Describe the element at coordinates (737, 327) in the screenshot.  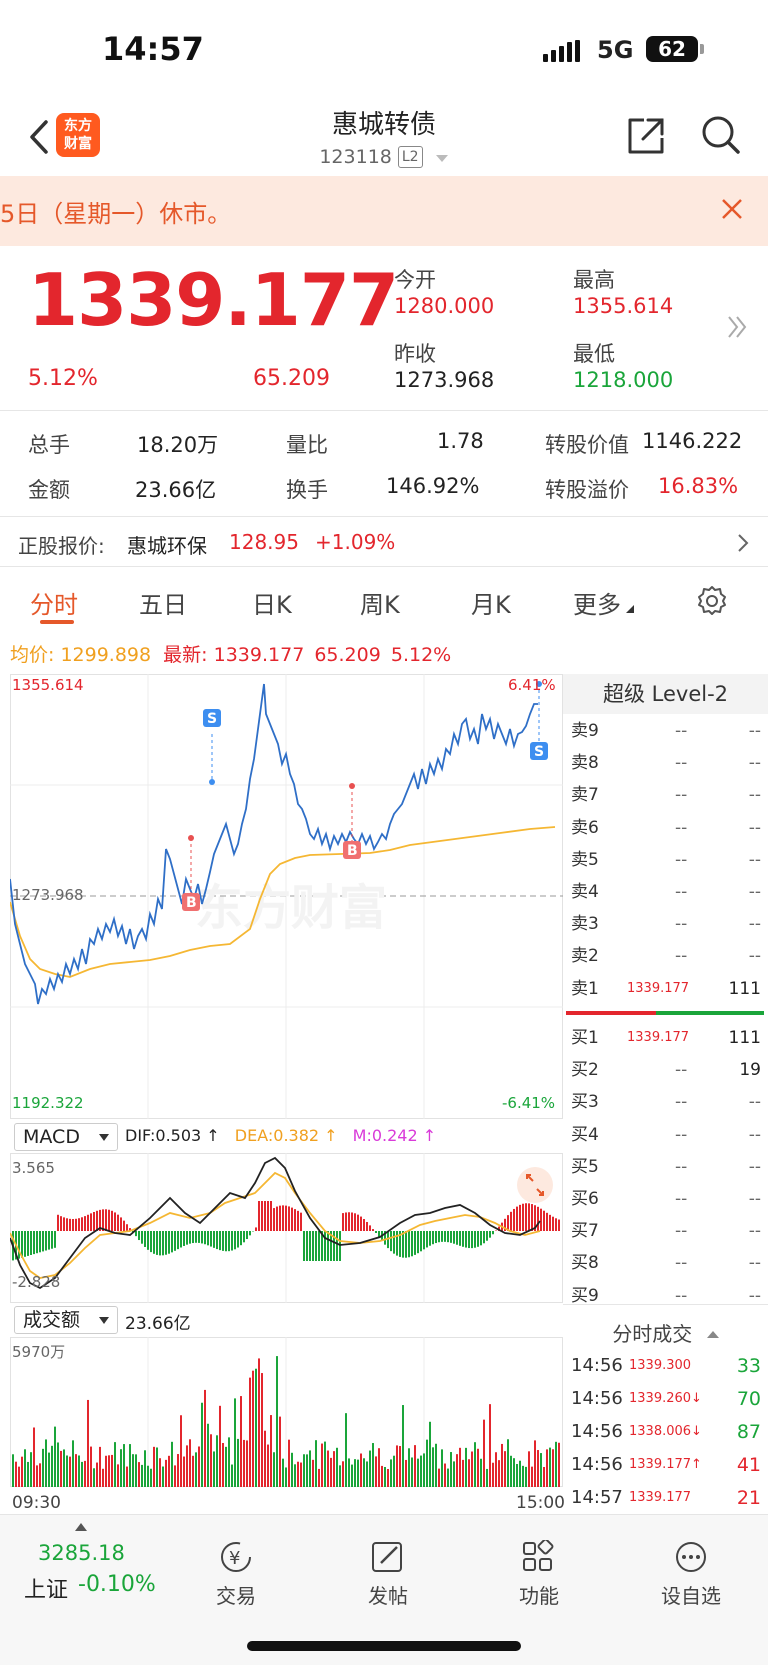
I see `chevrons-right-icon` at that location.